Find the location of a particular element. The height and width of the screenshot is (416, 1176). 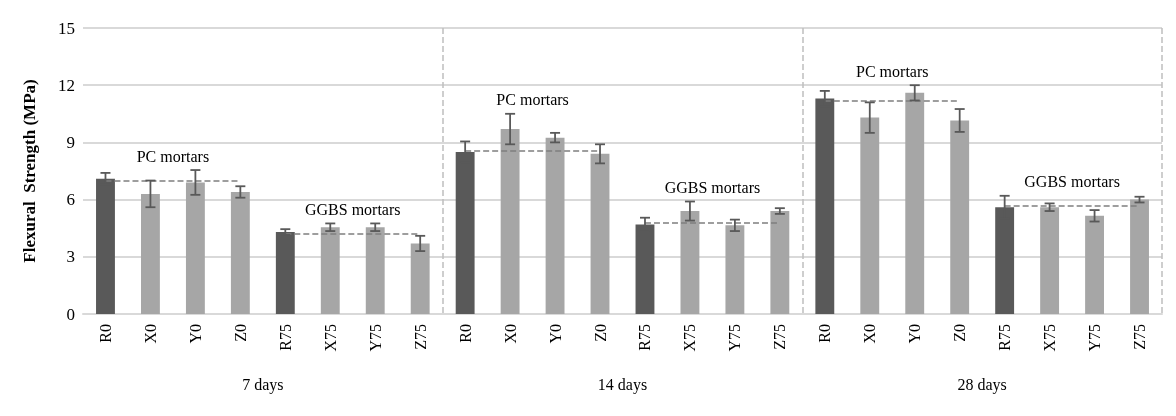

text: 7 days is located at coordinates (263, 384).